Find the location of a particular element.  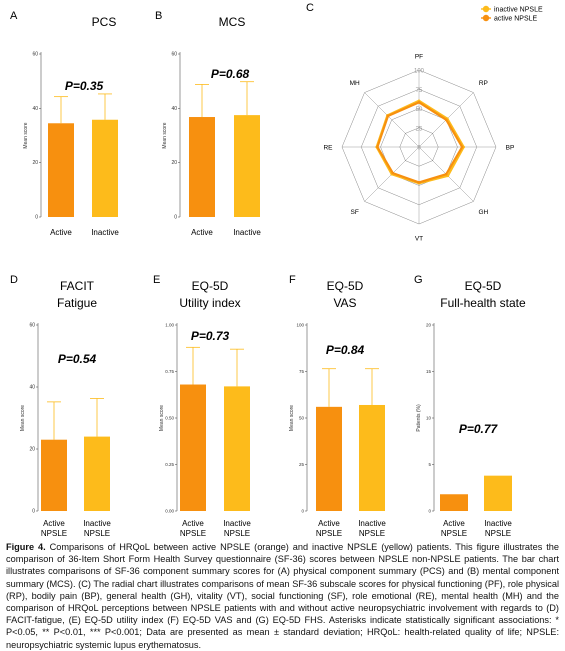

panel-e-y-axis-label: Mean score is located at coordinates (162, 418).